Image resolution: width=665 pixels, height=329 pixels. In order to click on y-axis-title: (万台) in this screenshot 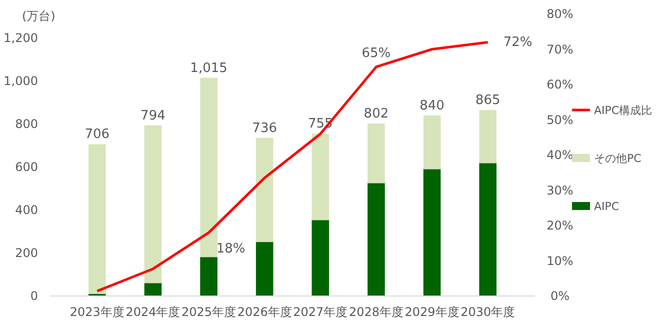, I will do `click(39, 16)`.